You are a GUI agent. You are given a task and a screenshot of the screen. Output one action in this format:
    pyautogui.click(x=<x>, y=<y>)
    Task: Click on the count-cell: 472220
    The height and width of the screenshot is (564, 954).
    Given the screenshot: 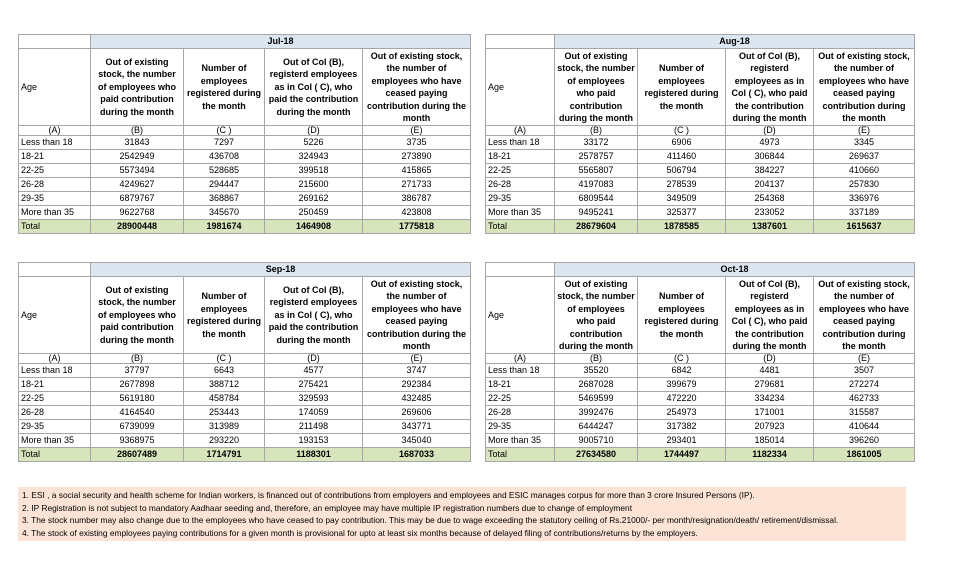 What is the action you would take?
    pyautogui.click(x=681, y=398)
    